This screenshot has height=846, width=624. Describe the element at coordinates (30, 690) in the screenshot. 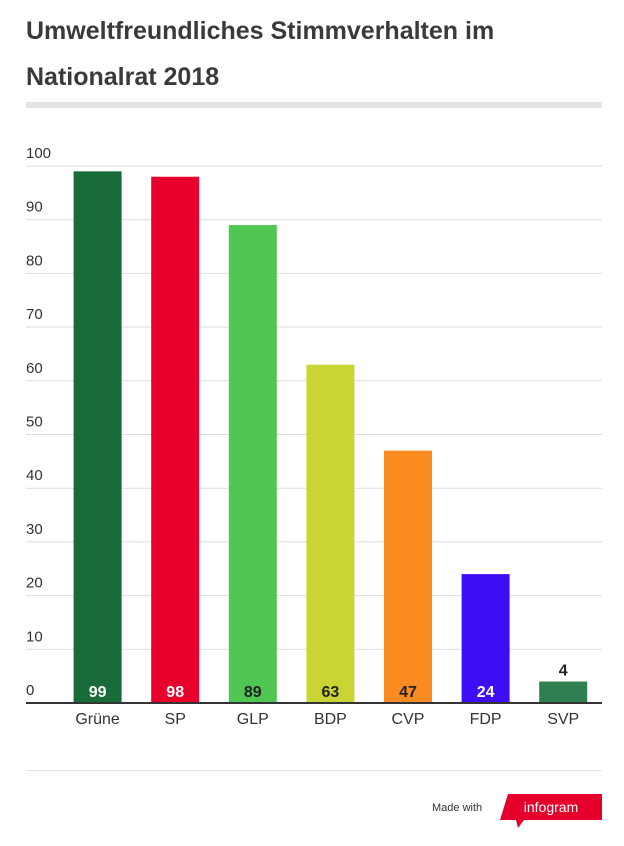

I see `y-tick-label: 0` at that location.